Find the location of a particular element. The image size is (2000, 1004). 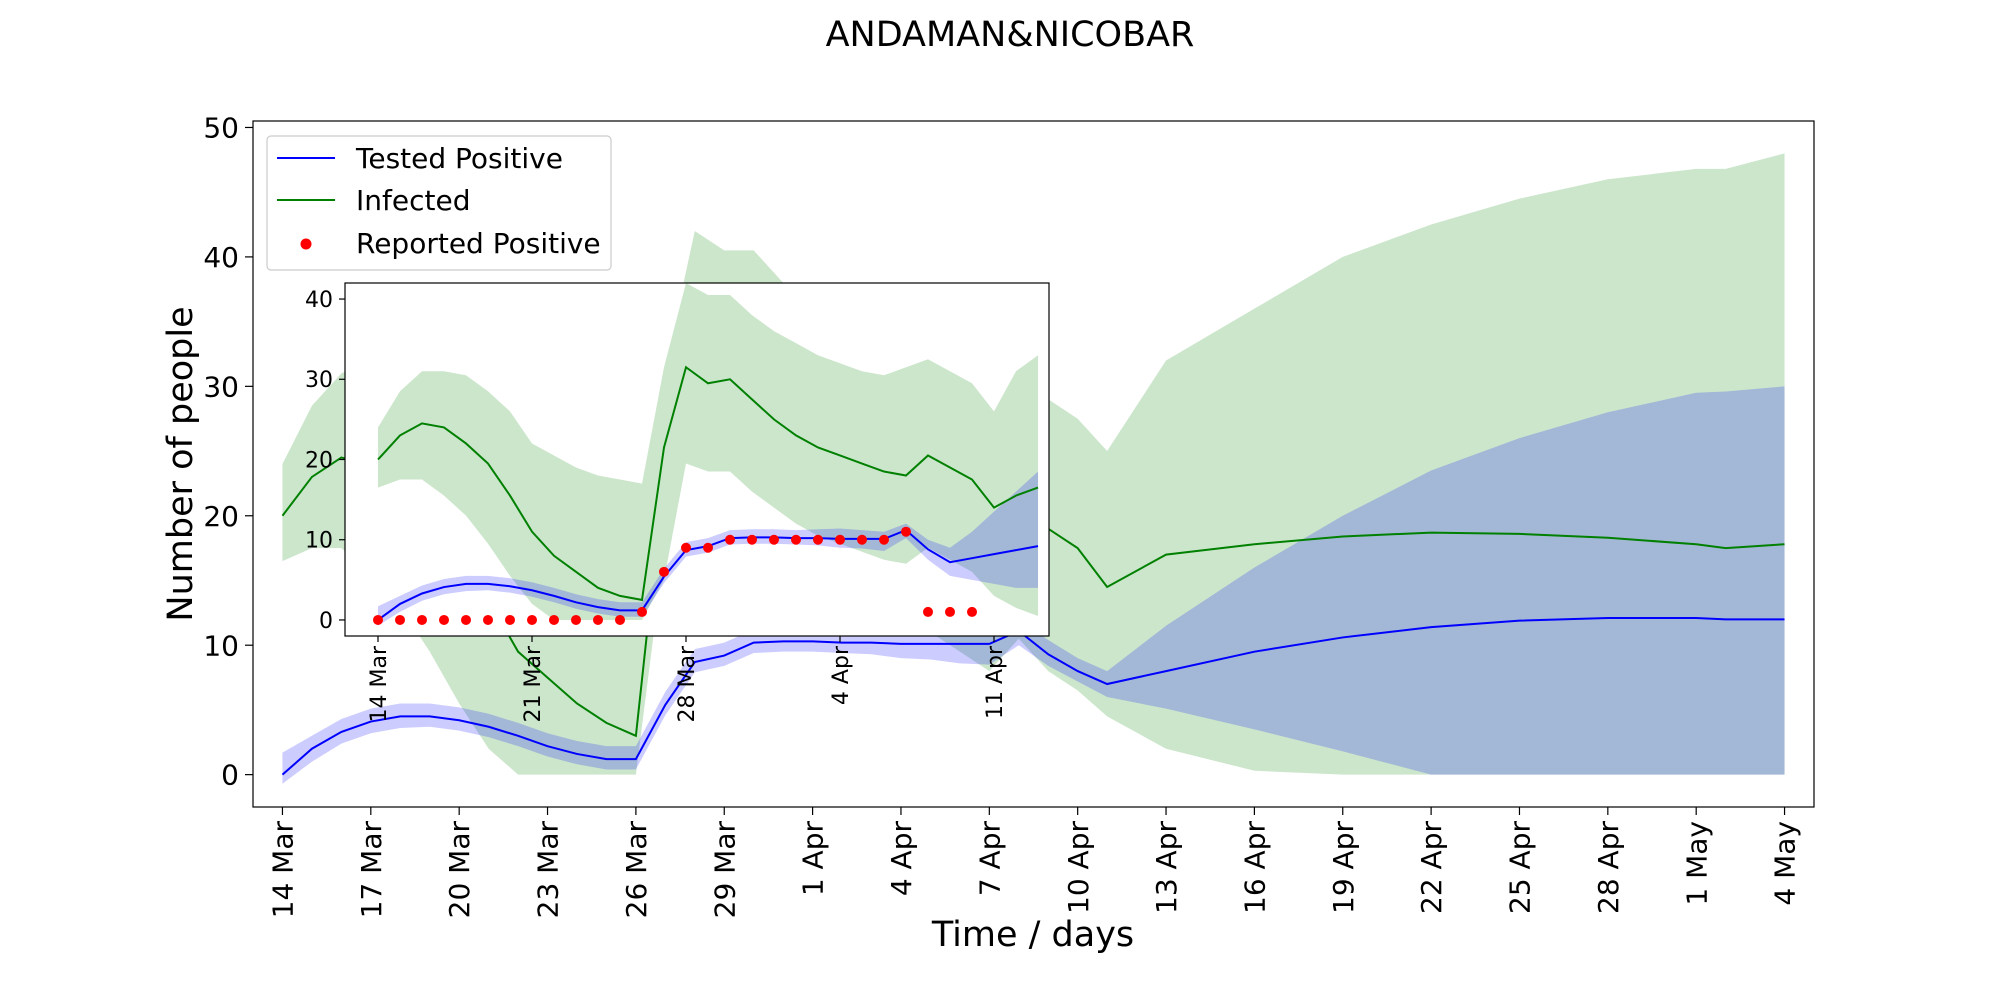

main-y-tick-label-0: 0 is located at coordinates (230, 775).